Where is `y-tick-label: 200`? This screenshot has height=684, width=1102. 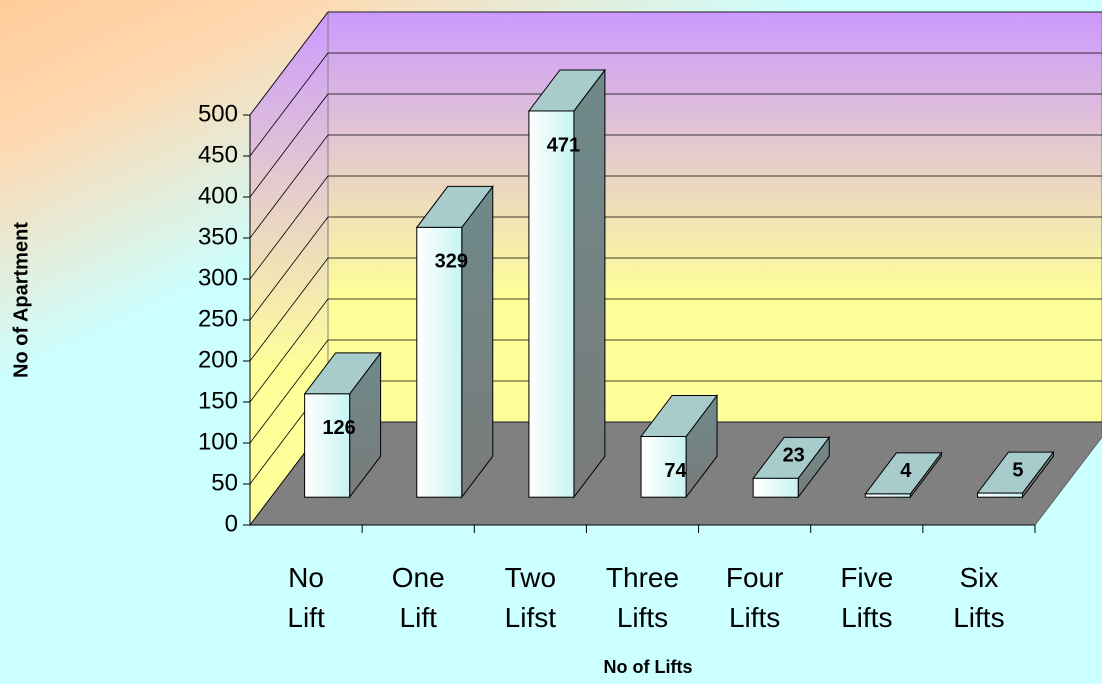 y-tick-label: 200 is located at coordinates (218, 359).